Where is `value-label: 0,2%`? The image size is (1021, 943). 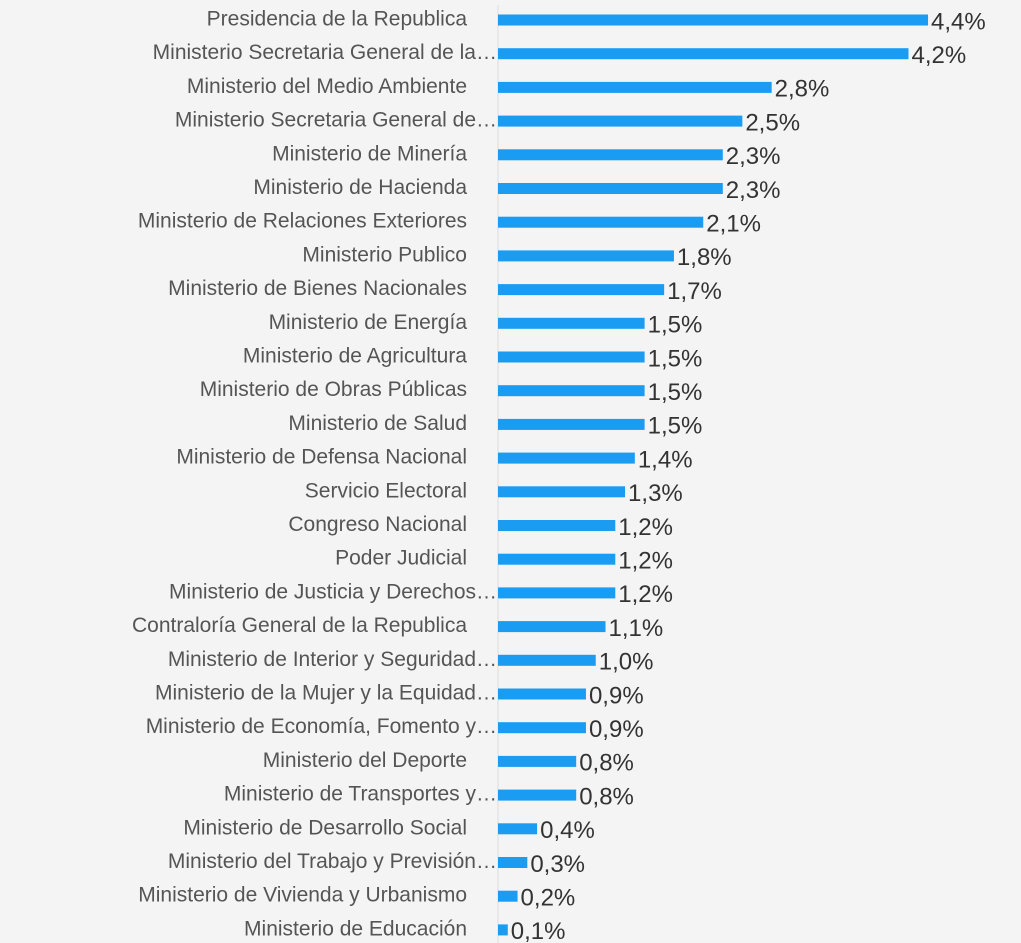
value-label: 0,2% is located at coordinates (548, 898).